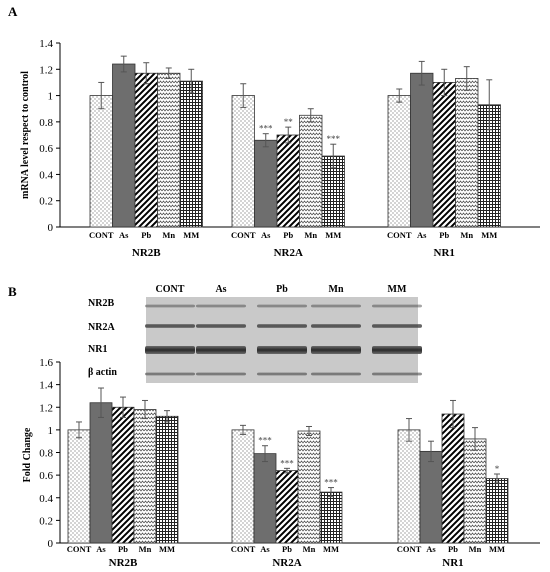 The width and height of the screenshot is (550, 572). I want to click on blot-band-label: β actin, so click(102, 372).